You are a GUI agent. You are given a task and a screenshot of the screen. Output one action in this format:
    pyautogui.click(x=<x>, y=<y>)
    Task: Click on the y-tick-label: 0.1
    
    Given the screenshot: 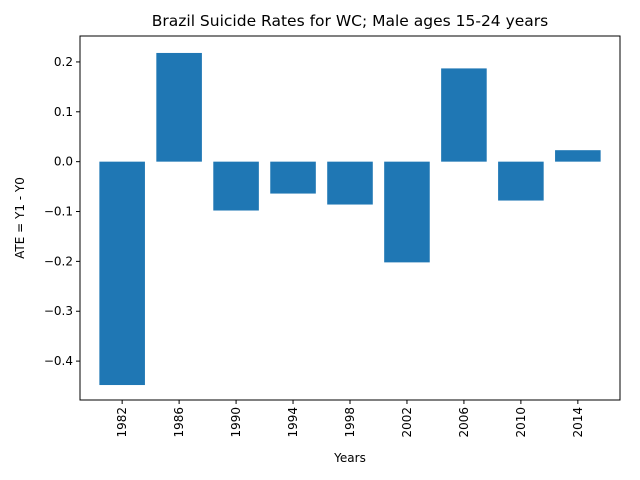 What is the action you would take?
    pyautogui.click(x=63, y=112)
    